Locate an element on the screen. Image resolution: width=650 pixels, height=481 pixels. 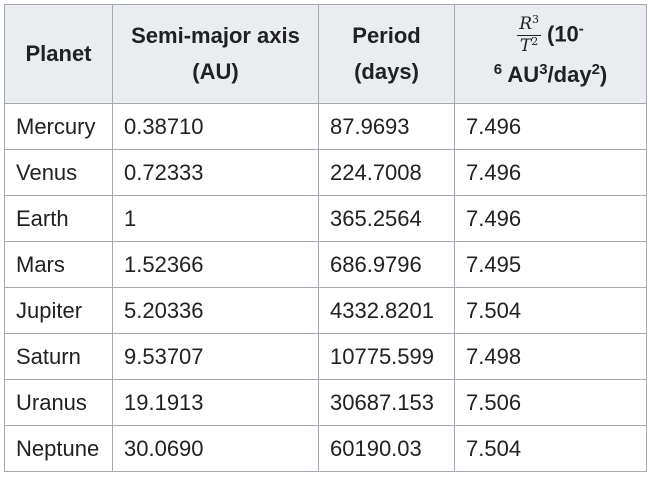
unit-exponent-six: 6 is located at coordinates (498, 69).